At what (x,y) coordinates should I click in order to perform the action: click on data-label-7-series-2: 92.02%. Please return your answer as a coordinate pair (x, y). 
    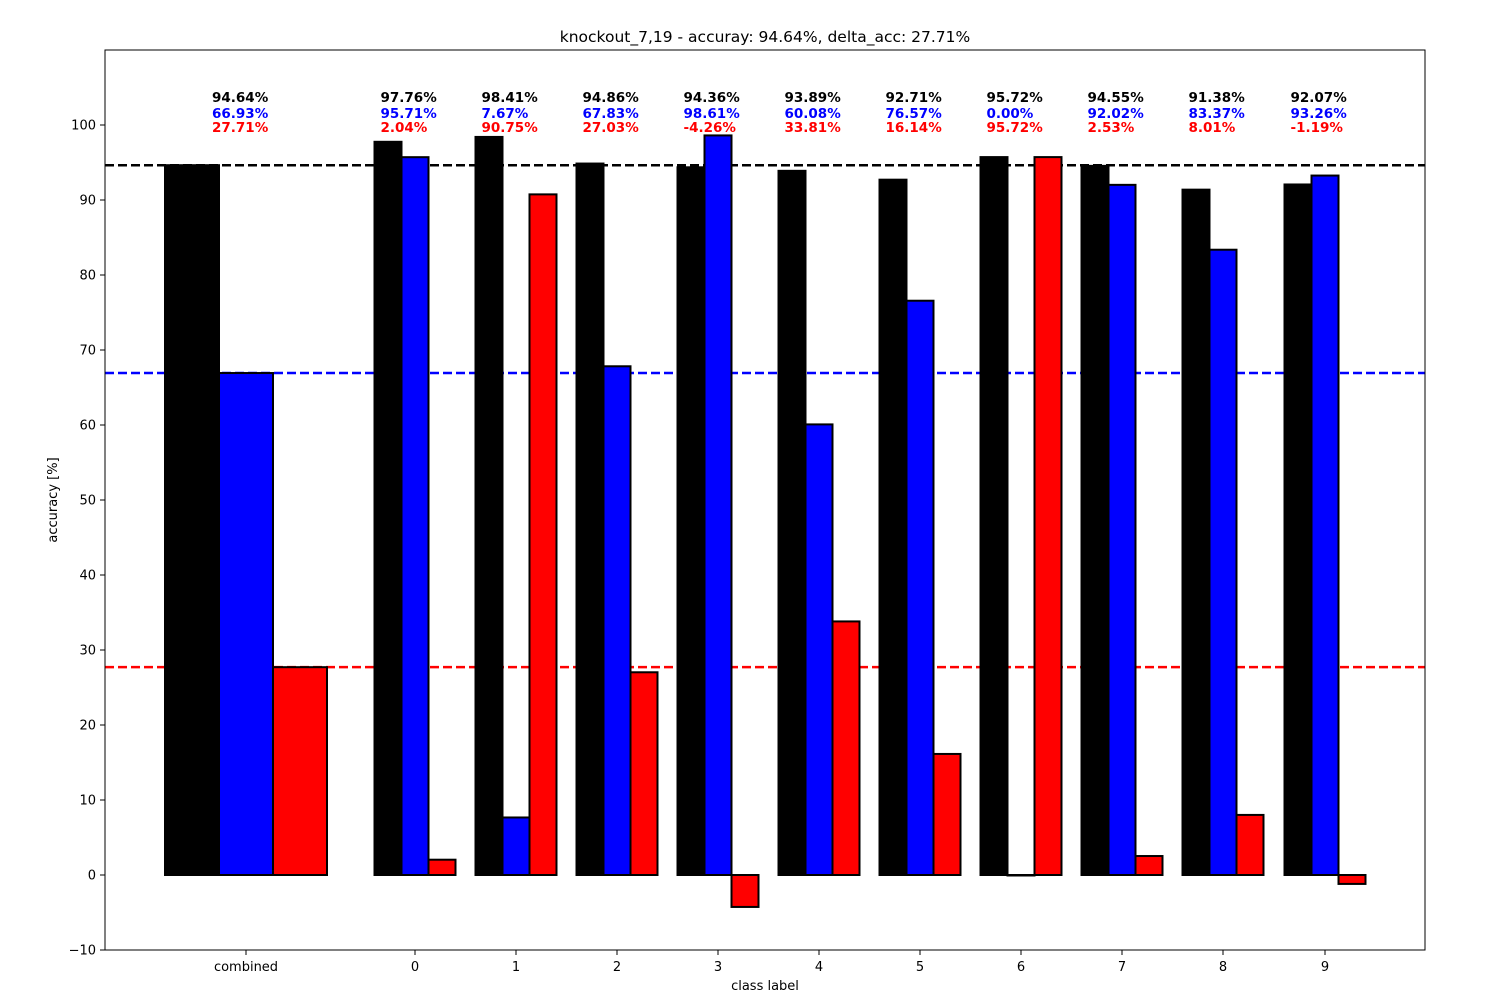
    Looking at the image, I should click on (1116, 114).